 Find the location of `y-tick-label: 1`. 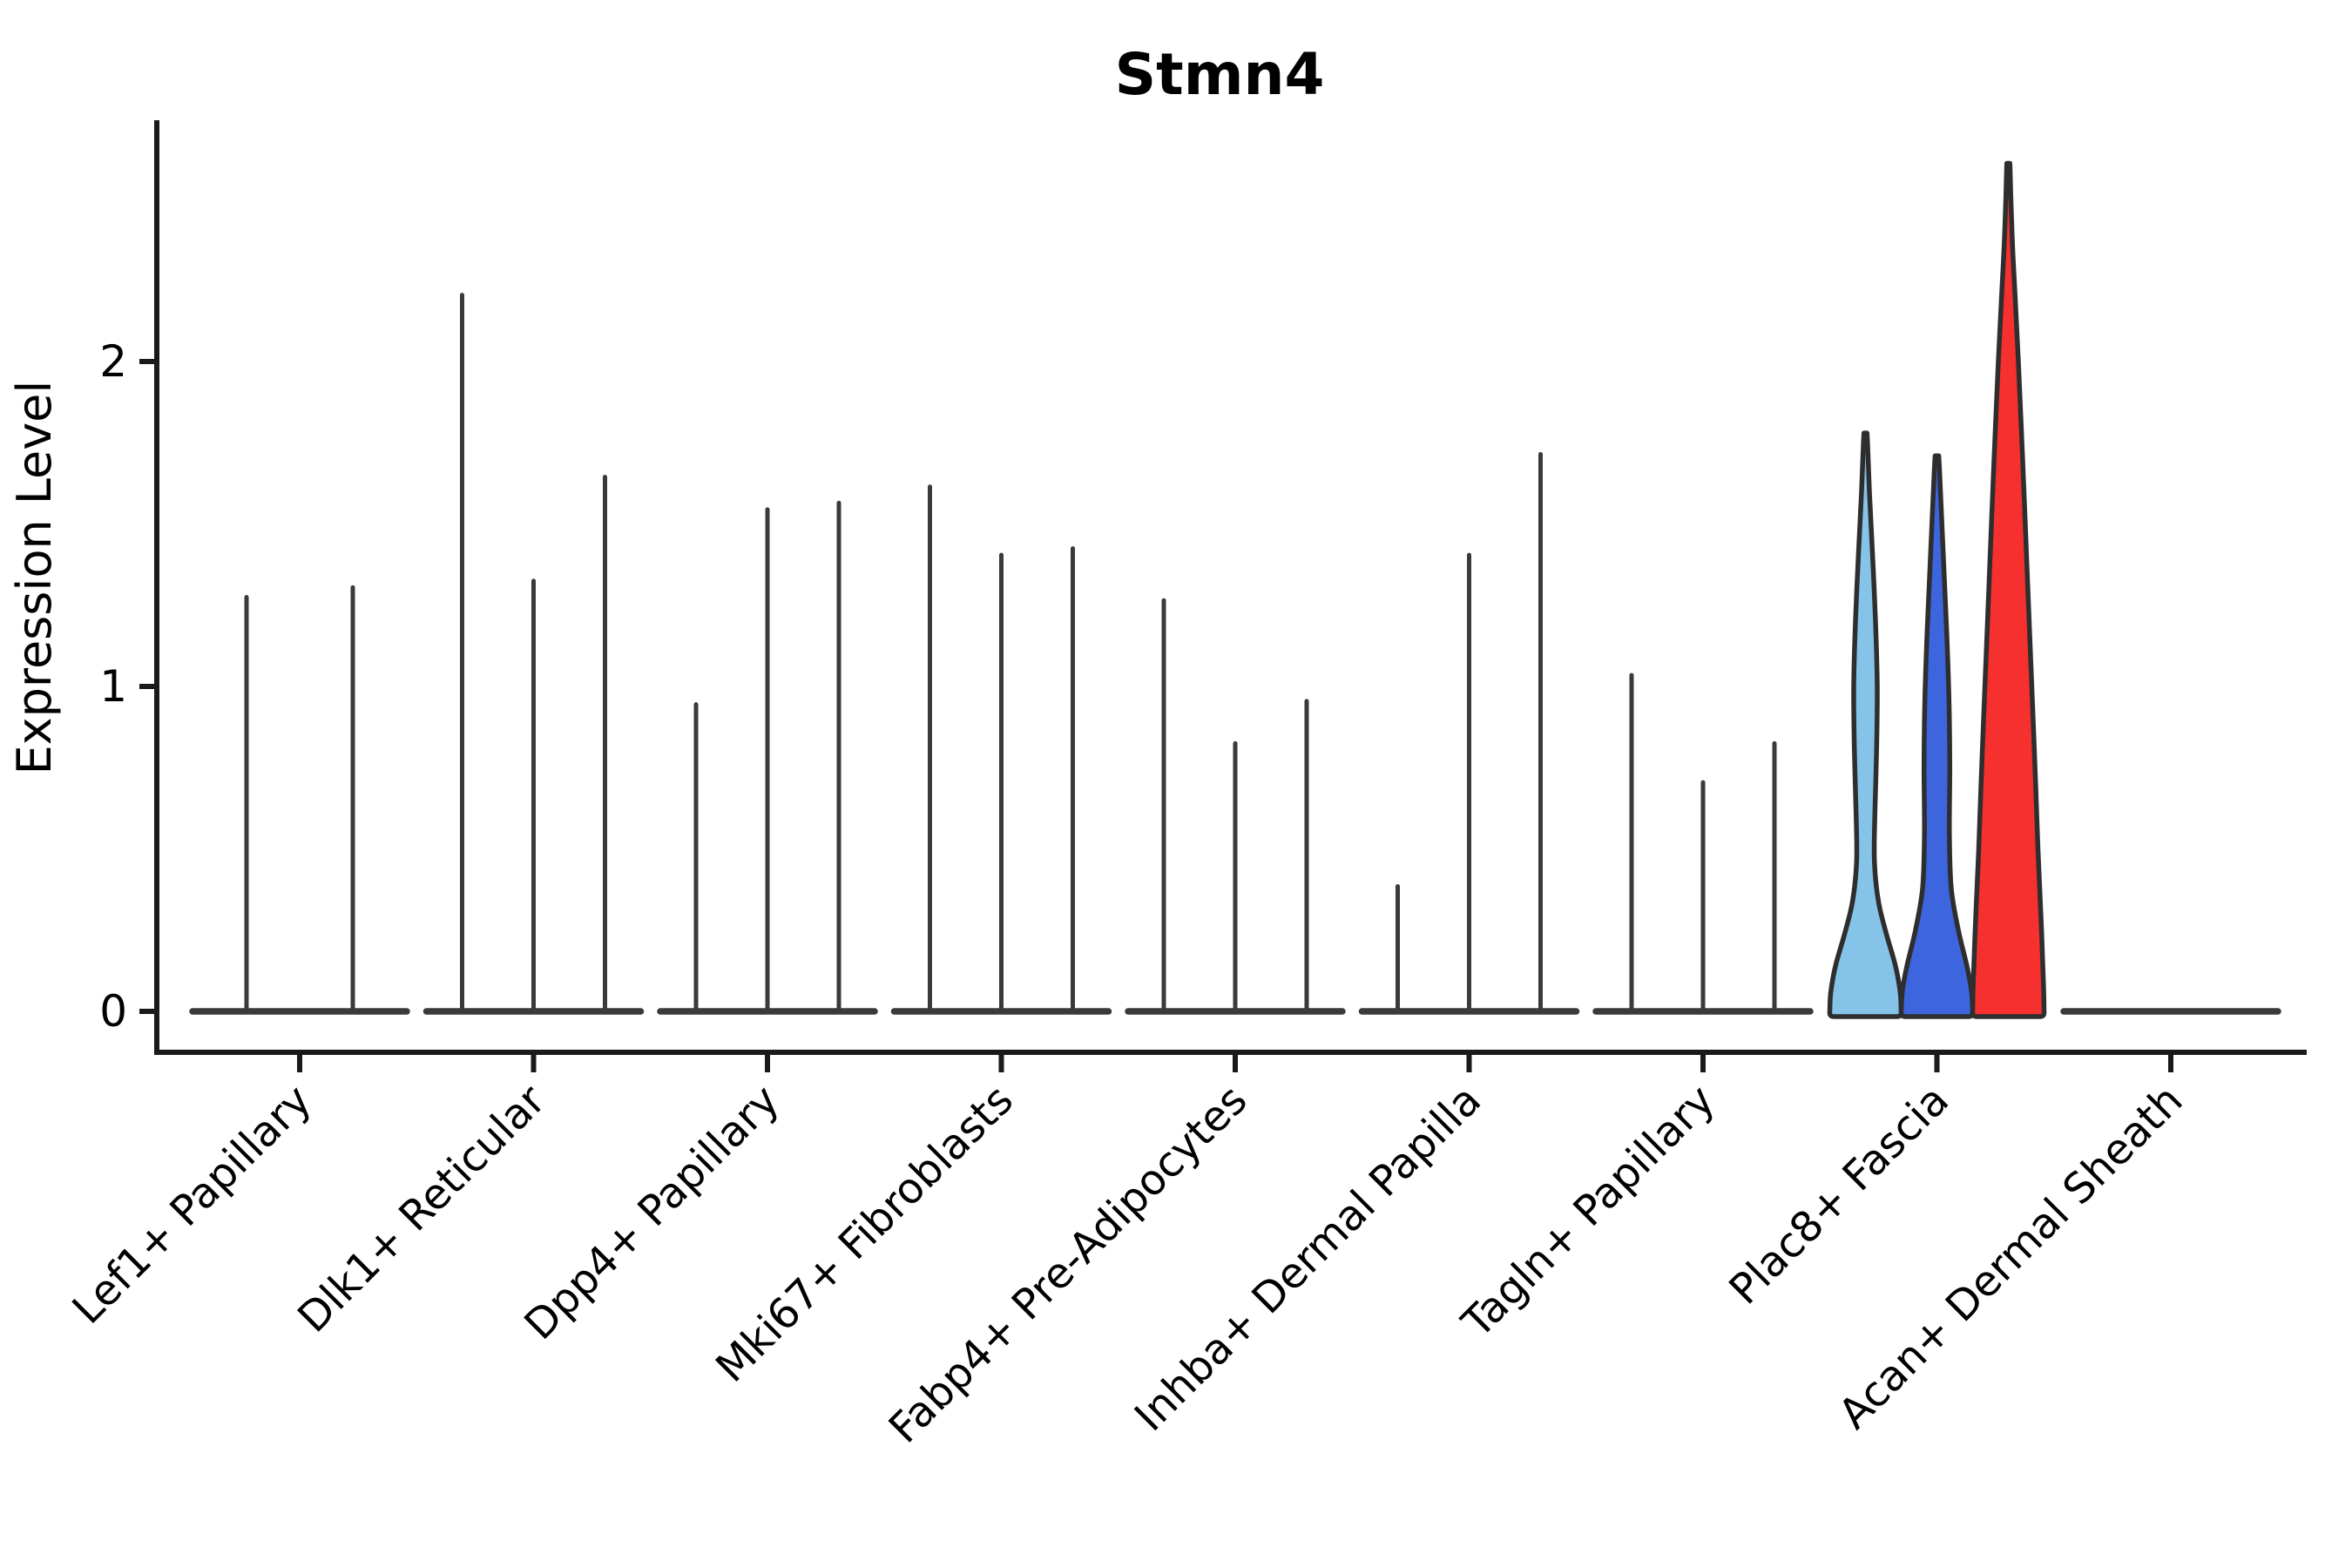

y-tick-label: 1 is located at coordinates (113, 687).